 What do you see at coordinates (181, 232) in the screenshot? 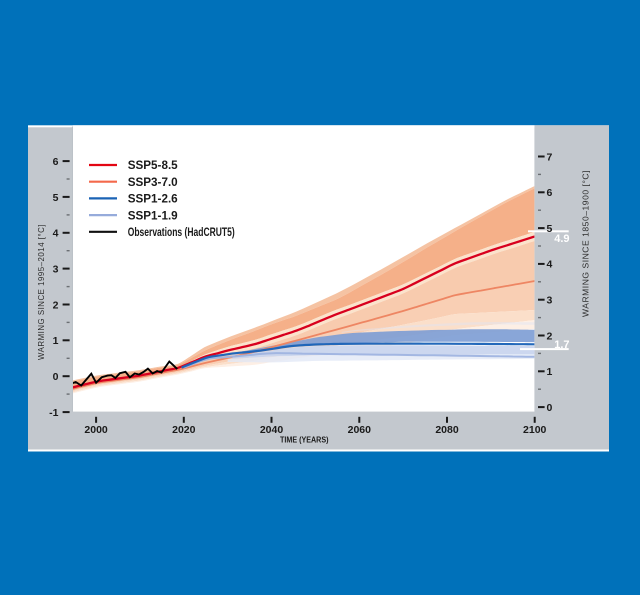
I see `svg-text: Observations (HadCRUT5)` at bounding box center [181, 232].